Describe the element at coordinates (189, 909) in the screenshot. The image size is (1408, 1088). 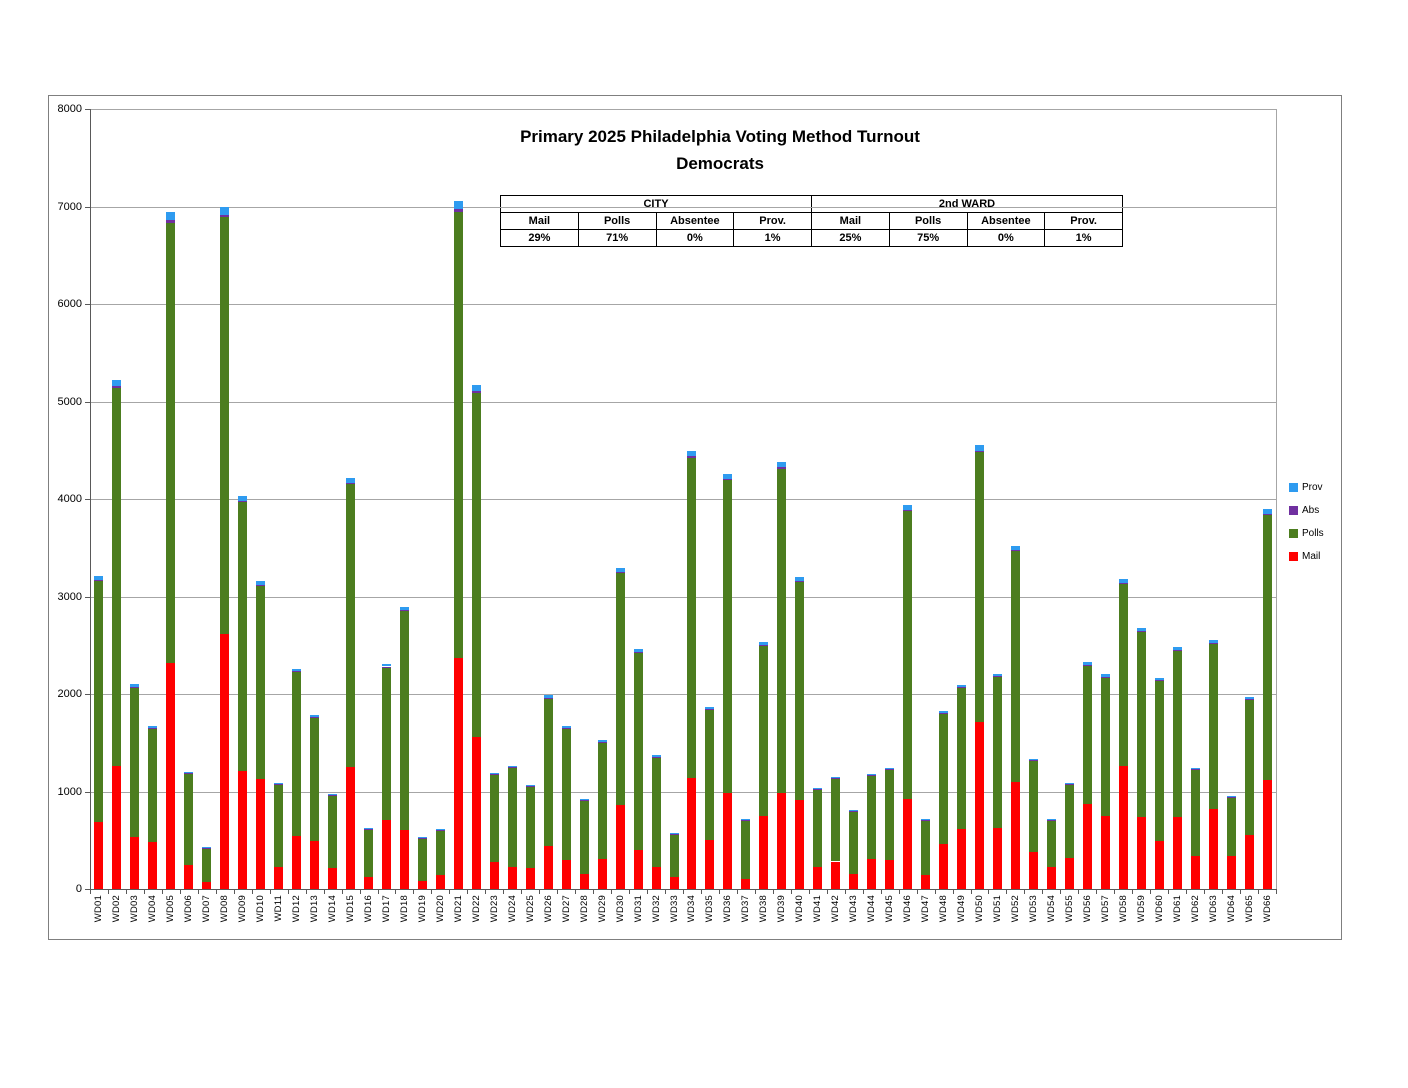
I see `x-axis-label-WD06: WD06` at that location.